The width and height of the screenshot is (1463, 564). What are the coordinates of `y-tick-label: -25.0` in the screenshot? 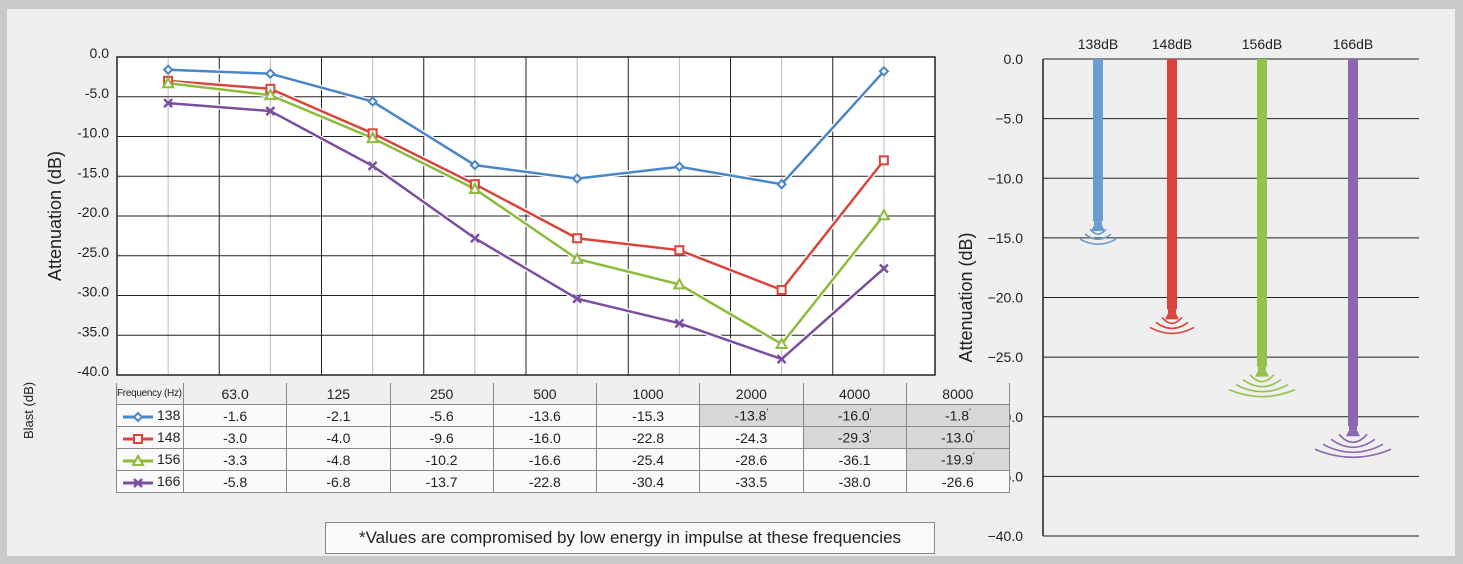 It's located at (93, 252).